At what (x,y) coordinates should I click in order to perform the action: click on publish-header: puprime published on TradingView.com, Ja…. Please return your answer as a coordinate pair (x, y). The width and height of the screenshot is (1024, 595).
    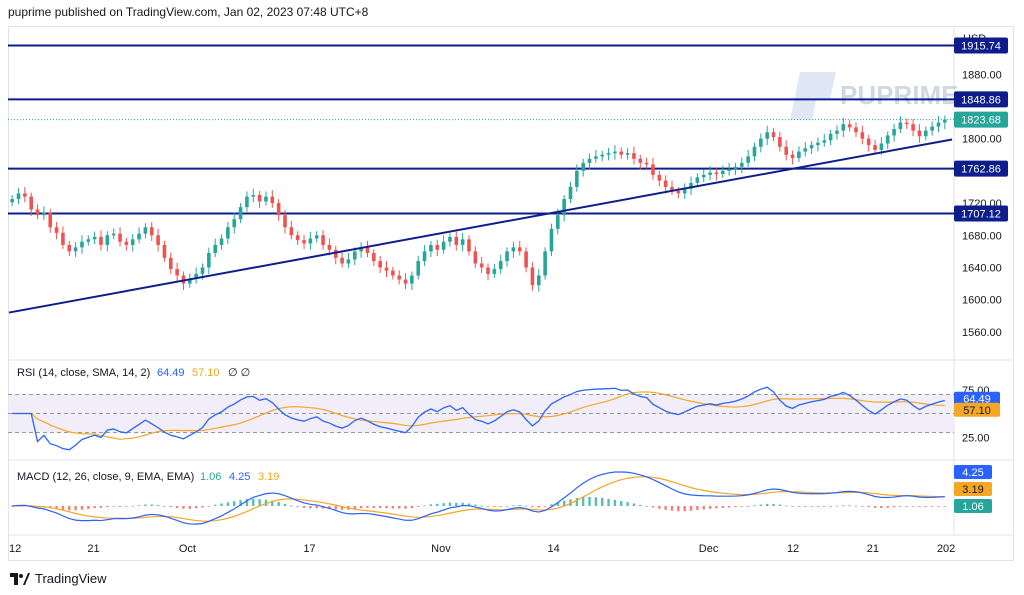
    Looking at the image, I should click on (188, 12).